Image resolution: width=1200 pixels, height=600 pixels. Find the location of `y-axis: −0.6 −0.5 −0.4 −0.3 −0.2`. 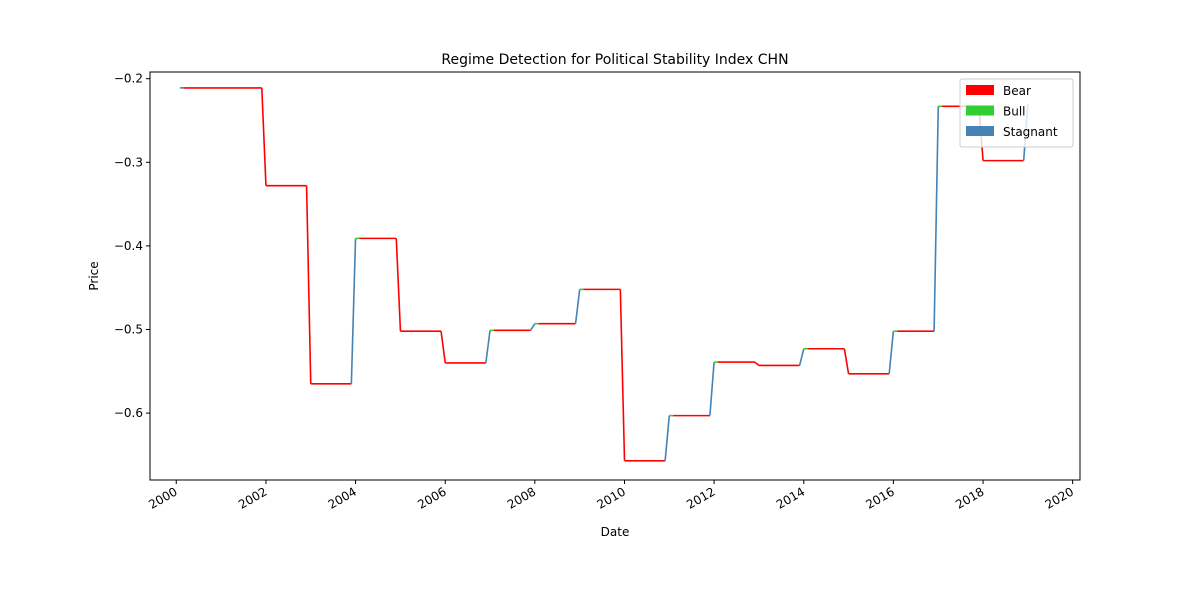

y-axis: −0.6 −0.5 −0.4 −0.3 −0.2 is located at coordinates (132, 246).